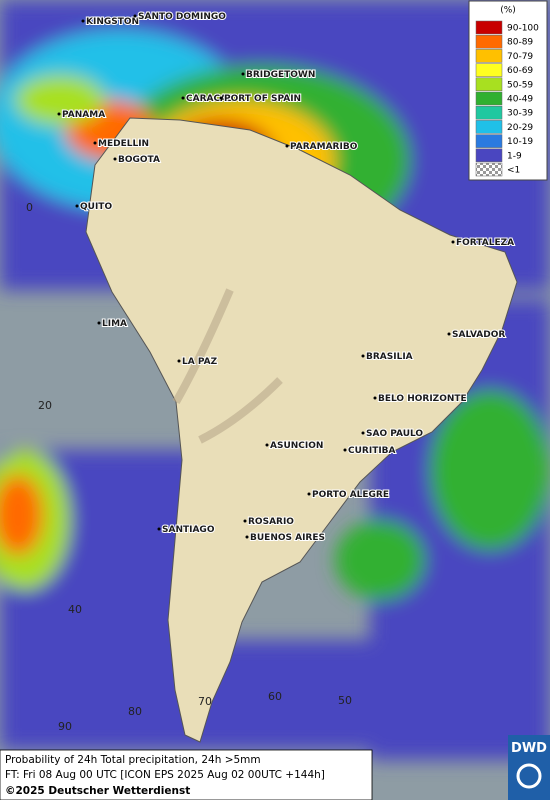  What do you see at coordinates (513, 171) in the screenshot?
I see `legend-label: <1` at bounding box center [513, 171].